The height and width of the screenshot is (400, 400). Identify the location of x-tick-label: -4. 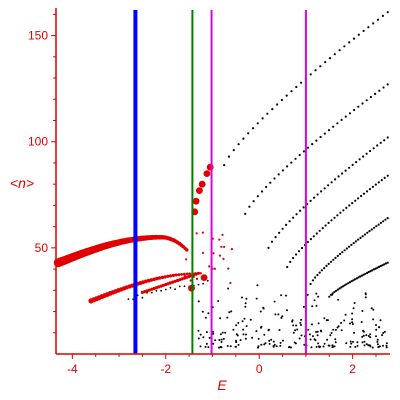
(72, 369).